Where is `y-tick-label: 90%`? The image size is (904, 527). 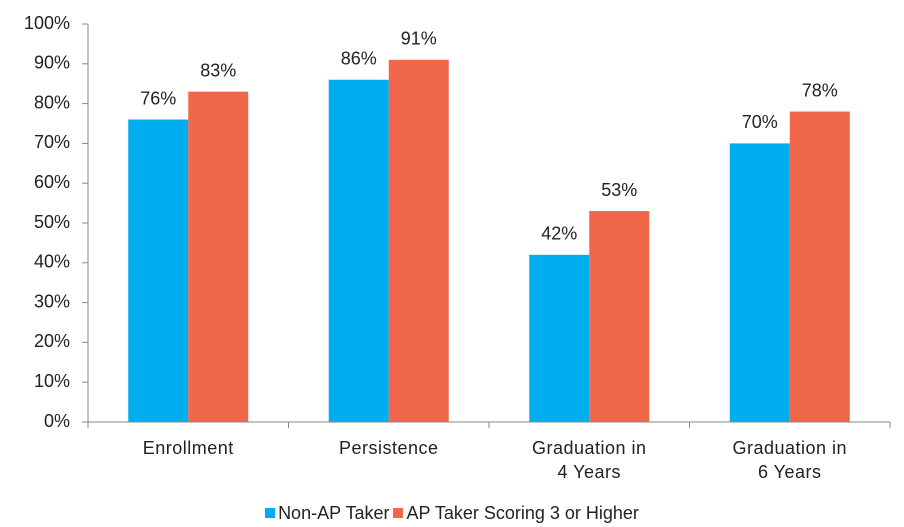 y-tick-label: 90% is located at coordinates (52, 63).